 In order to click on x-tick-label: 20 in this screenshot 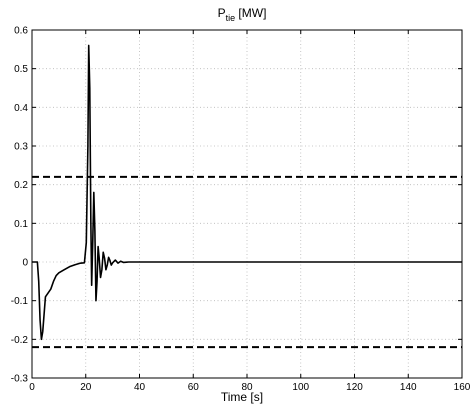, I will do `click(86, 387)`.